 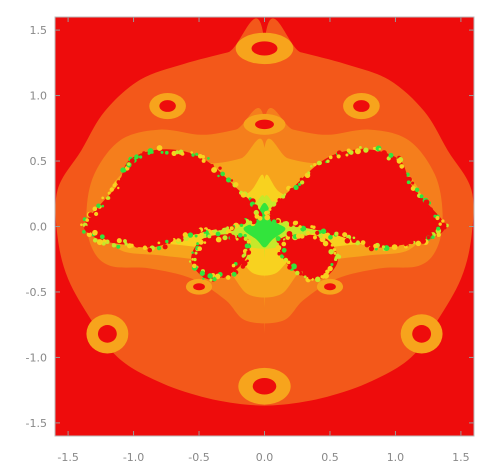 What do you see at coordinates (36, 357) in the screenshot?
I see `y-tick-label: -1.0` at bounding box center [36, 357].